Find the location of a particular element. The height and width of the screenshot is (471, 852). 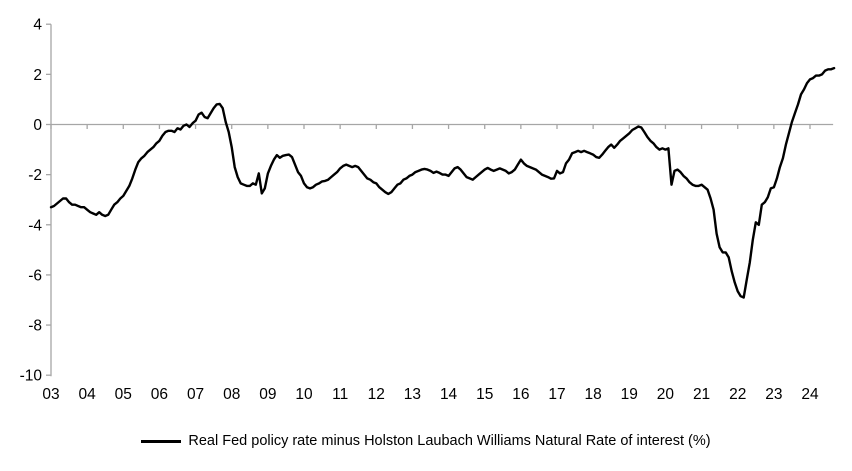

x-tick-label: 17 is located at coordinates (556, 394).